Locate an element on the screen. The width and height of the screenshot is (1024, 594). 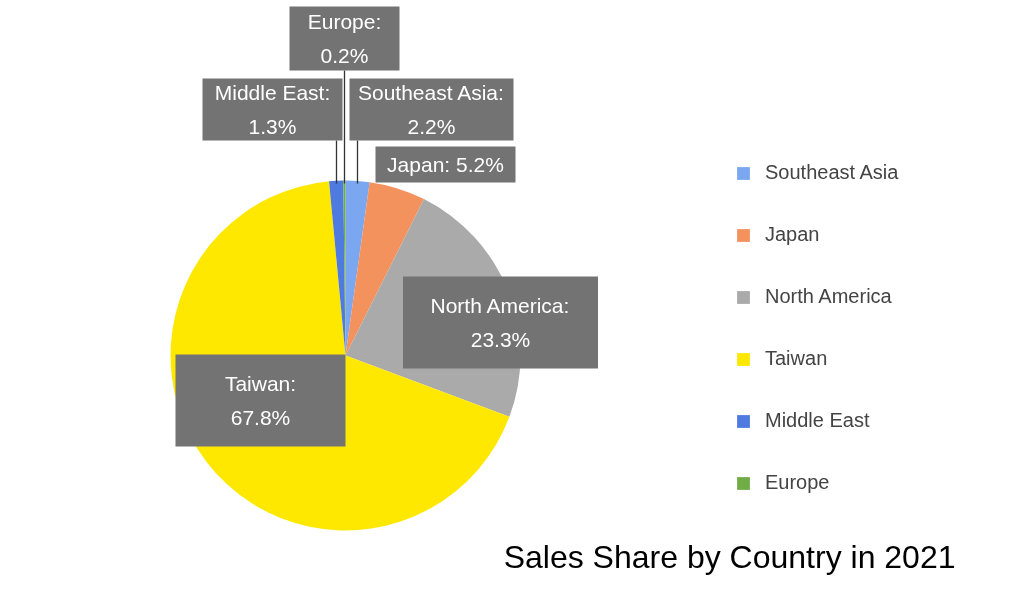
legend-label: North America is located at coordinates (828, 296).